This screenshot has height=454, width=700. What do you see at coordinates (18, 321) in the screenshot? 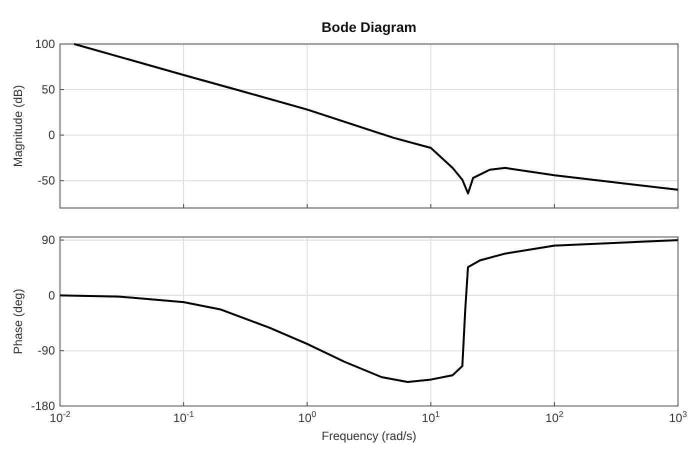
I see `y-axis-title: Phase (deg)` at bounding box center [18, 321].